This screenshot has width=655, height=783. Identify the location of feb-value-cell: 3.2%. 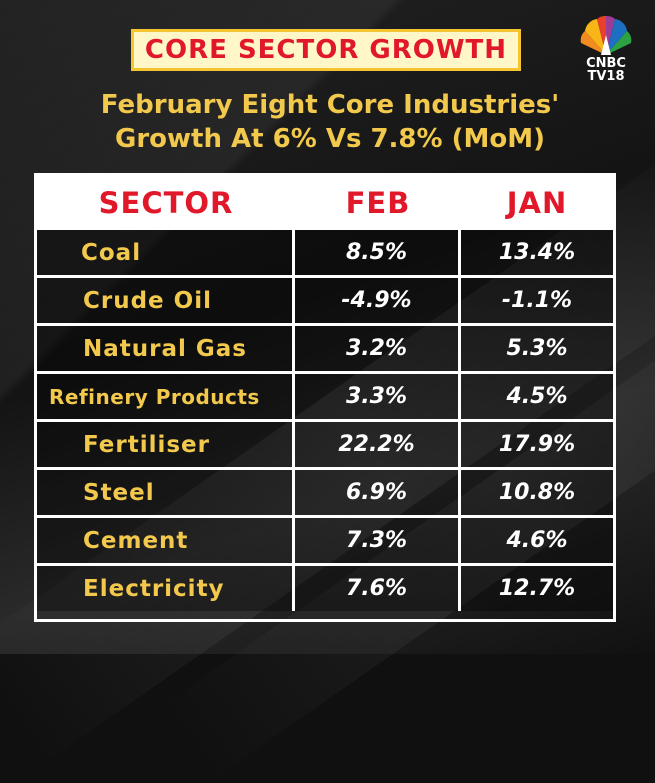
(378, 348).